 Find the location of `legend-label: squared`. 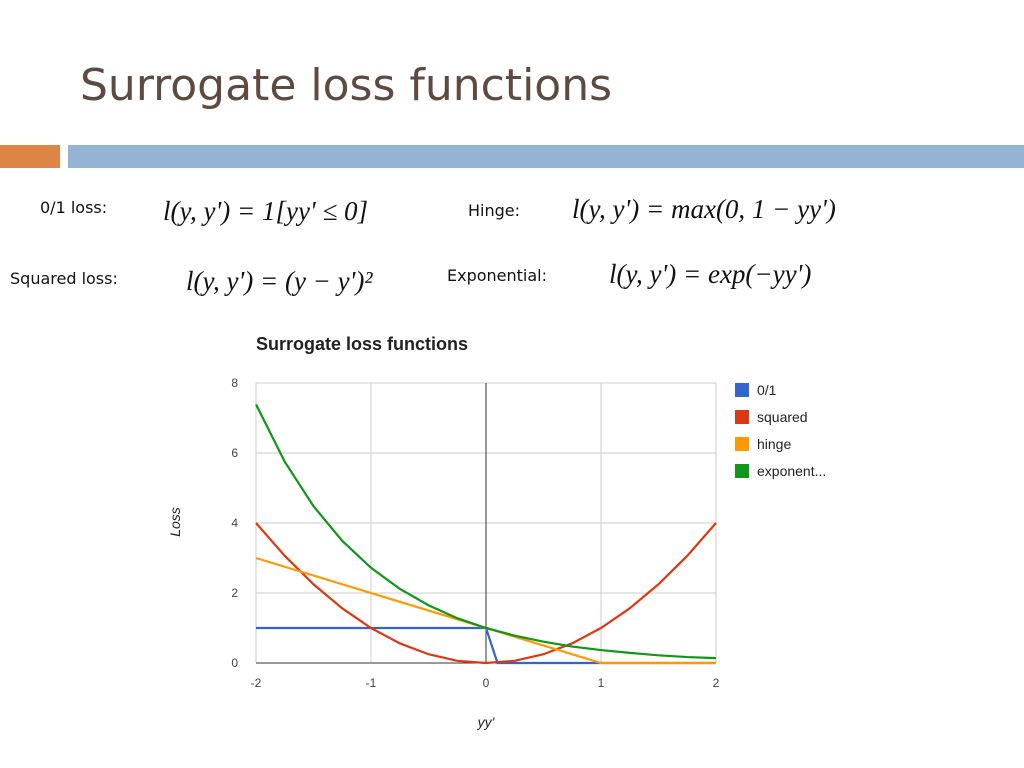

legend-label: squared is located at coordinates (782, 417).